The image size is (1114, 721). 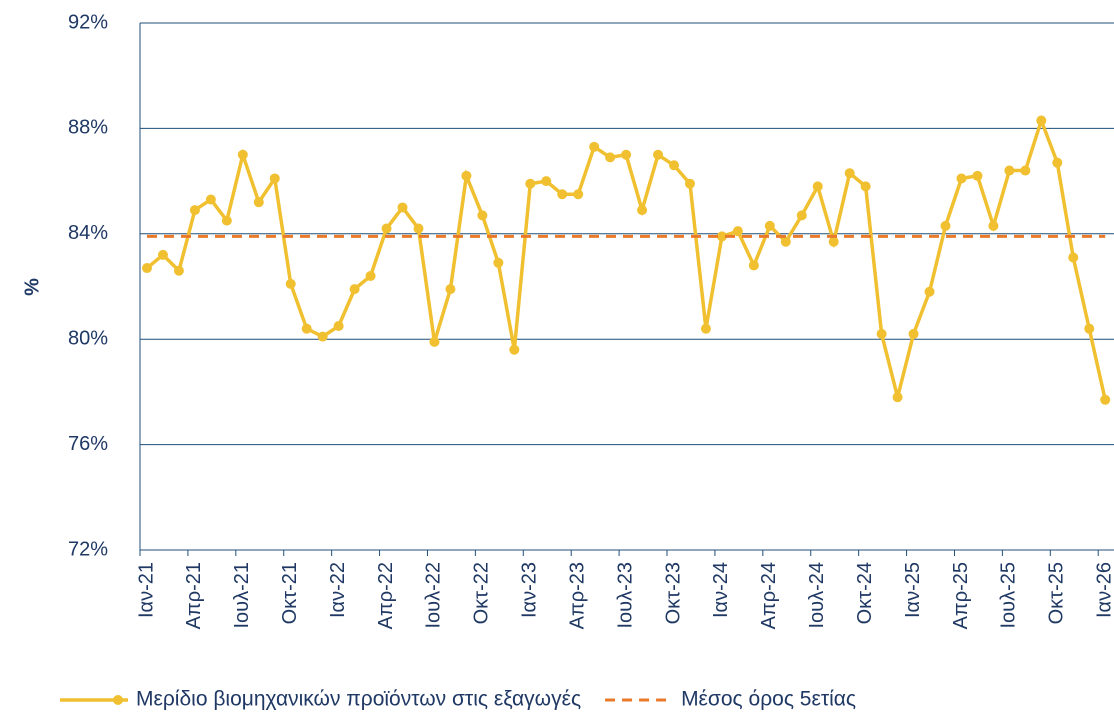 What do you see at coordinates (88, 549) in the screenshot?
I see `y-tick-label: 72%` at bounding box center [88, 549].